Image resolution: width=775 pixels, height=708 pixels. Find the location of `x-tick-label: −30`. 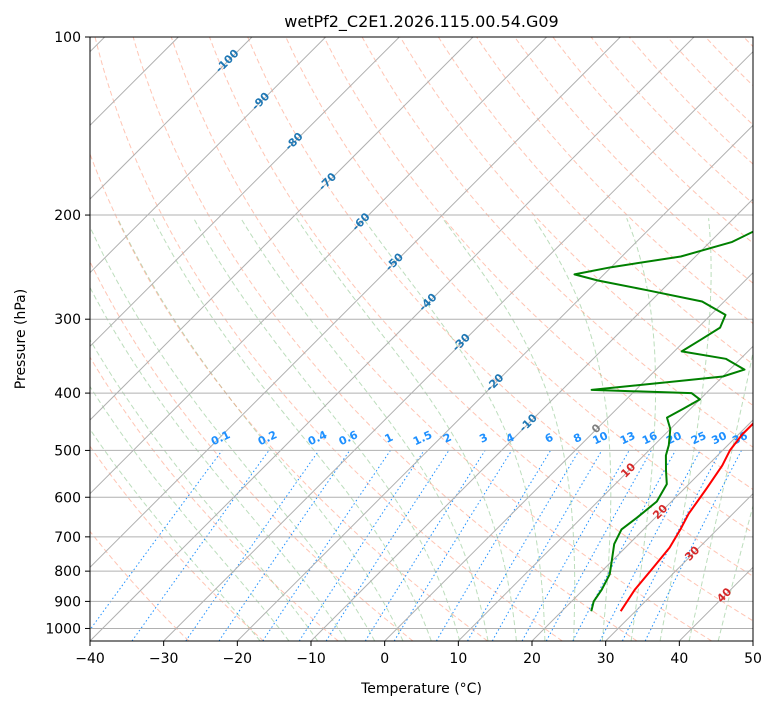

x-tick-label: −30 is located at coordinates (164, 659).